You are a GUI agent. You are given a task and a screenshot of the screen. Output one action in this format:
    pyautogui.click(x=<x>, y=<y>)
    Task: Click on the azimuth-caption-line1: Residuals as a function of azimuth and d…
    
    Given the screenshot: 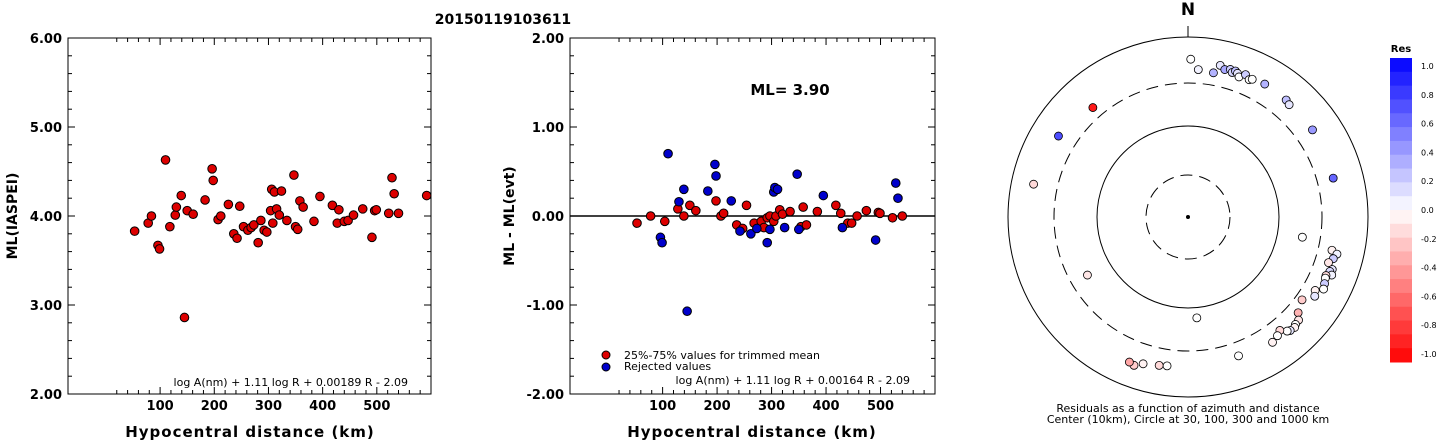 What is the action you would take?
    pyautogui.click(x=1187, y=408)
    